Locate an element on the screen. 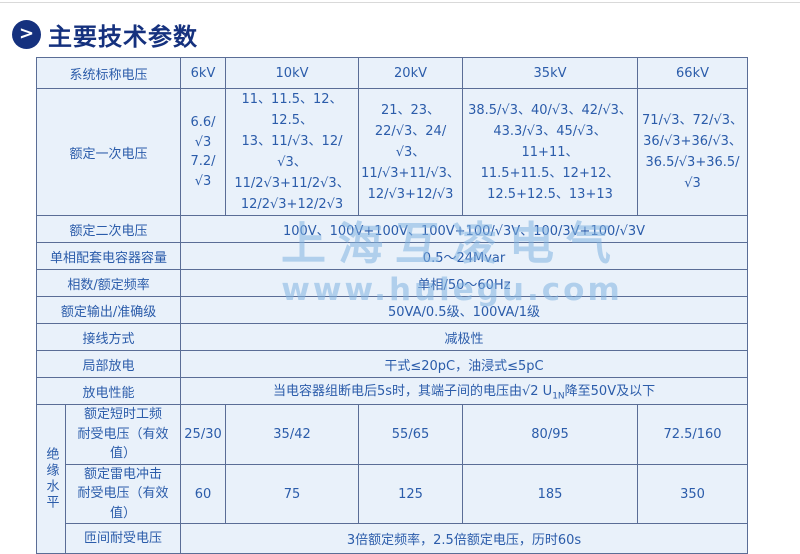  table-row: 局部放电 干式≤20pC，油浸式≤5pC is located at coordinates (392, 364).